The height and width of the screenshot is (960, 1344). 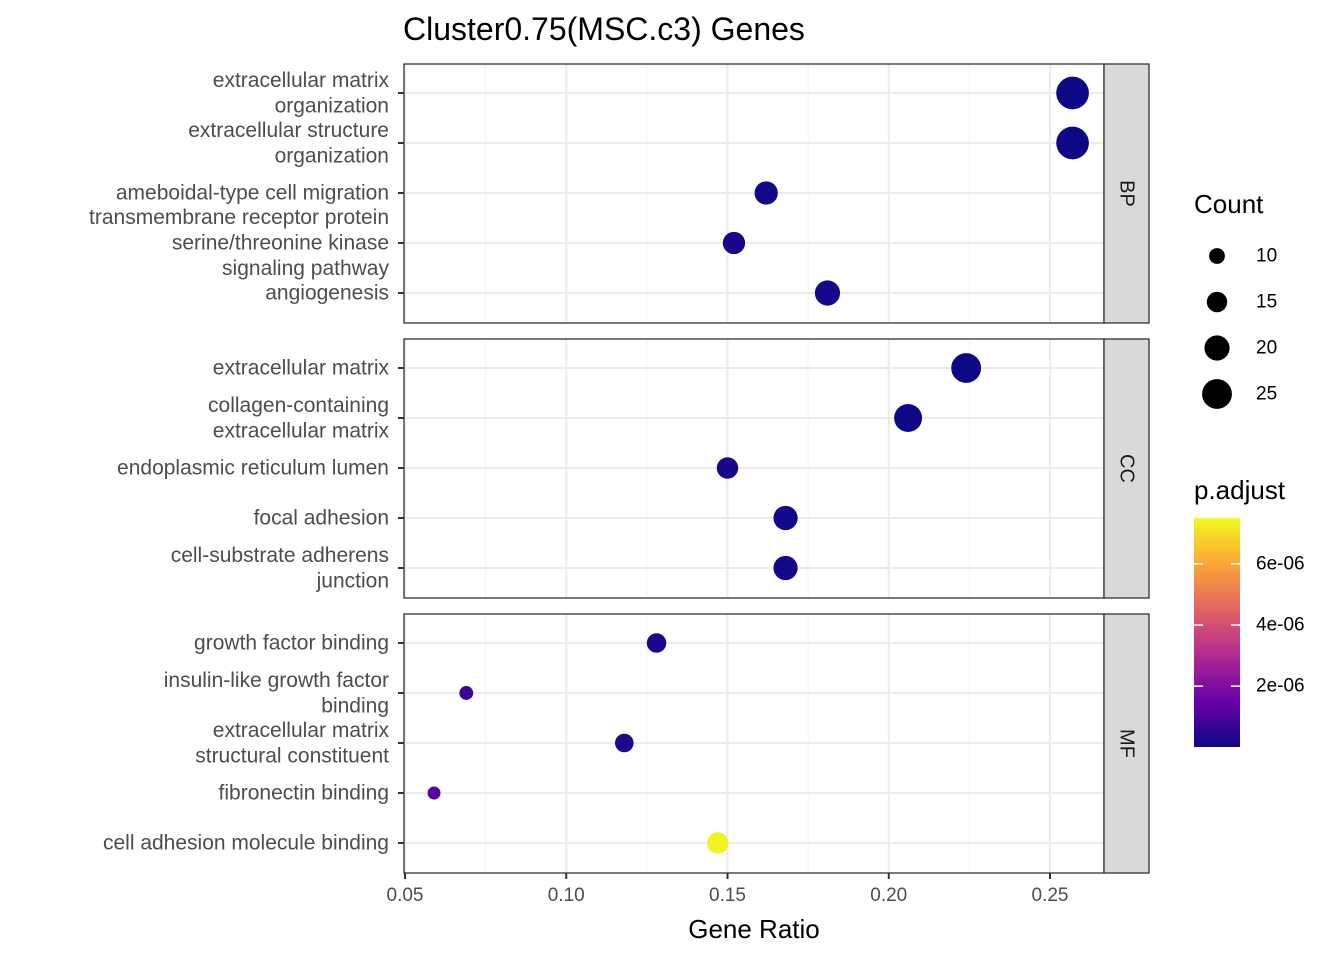 I want to click on y-tick-label: insulin-like growth factor binding, so click(x=276, y=693).